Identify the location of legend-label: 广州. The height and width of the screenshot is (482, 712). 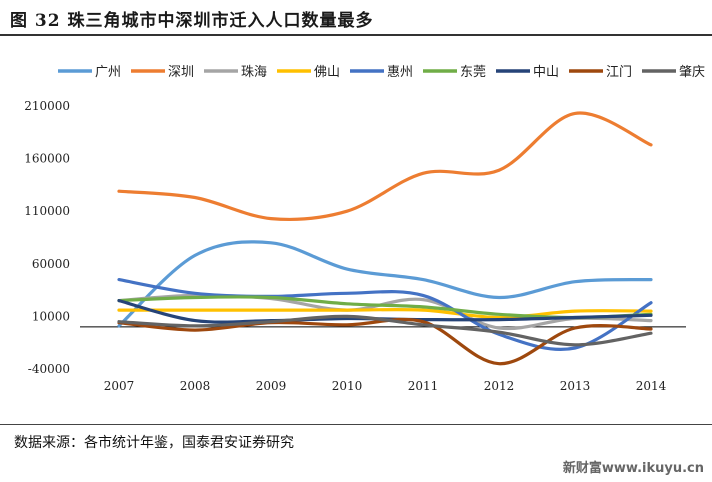
(108, 72).